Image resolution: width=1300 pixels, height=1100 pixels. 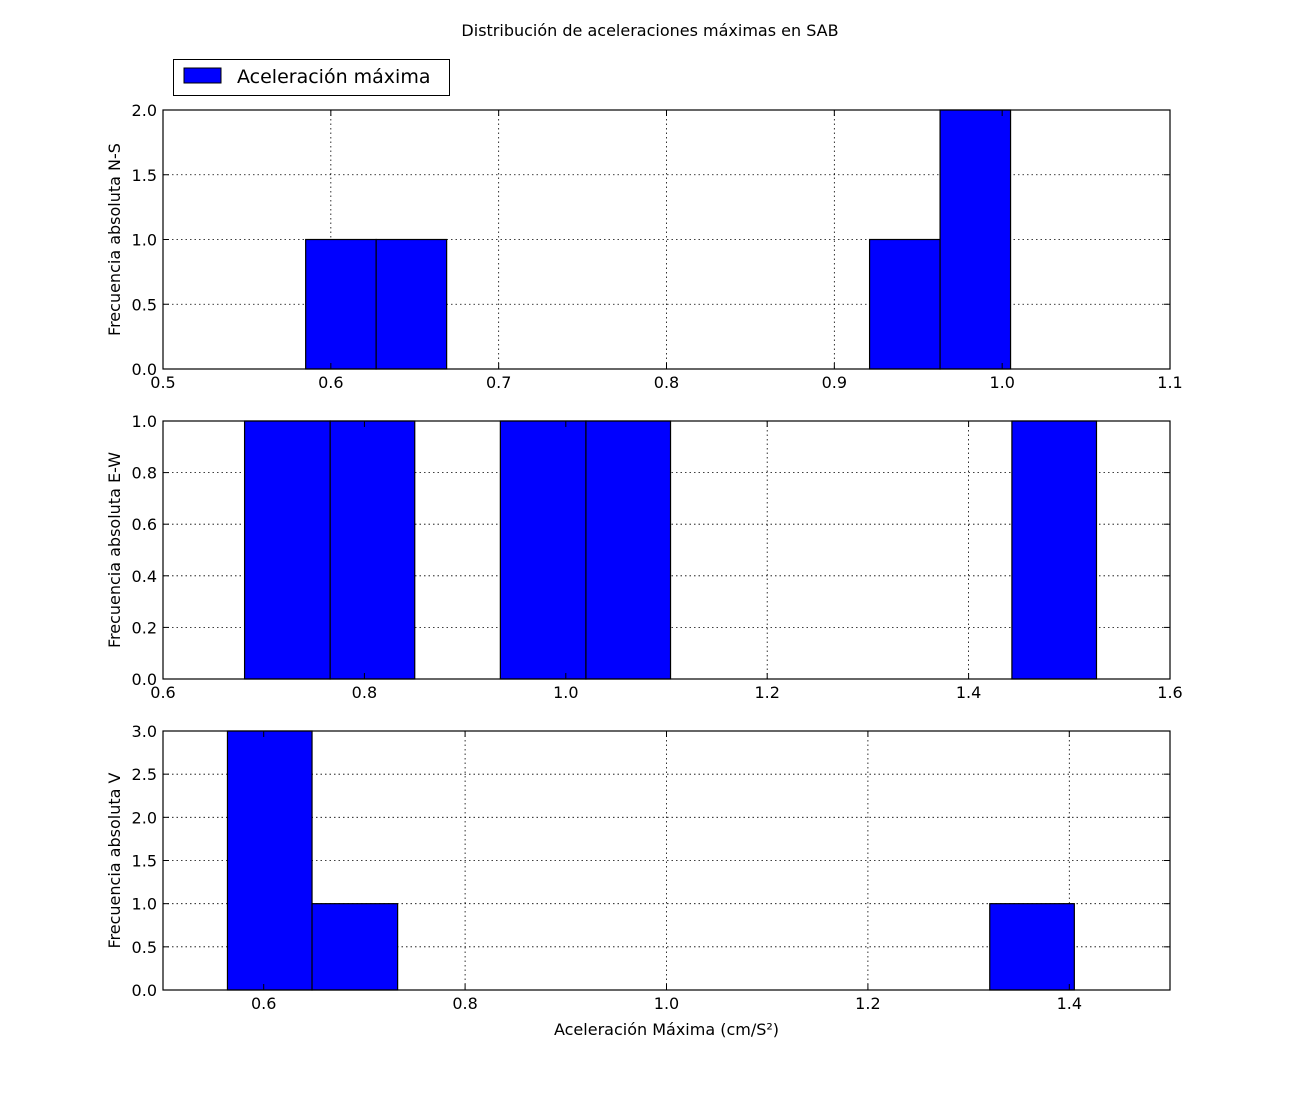 What do you see at coordinates (114, 860) in the screenshot?
I see `y-axis-title-v: Frecuencia absoluta V` at bounding box center [114, 860].